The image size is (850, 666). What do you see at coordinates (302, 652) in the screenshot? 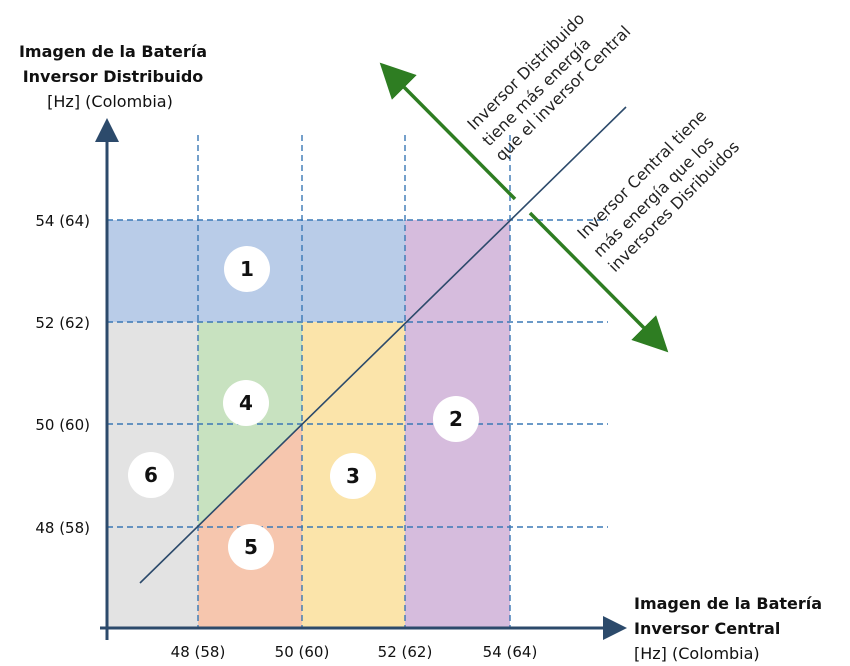
I see `x-tick-label: 50 (60)` at bounding box center [302, 652].